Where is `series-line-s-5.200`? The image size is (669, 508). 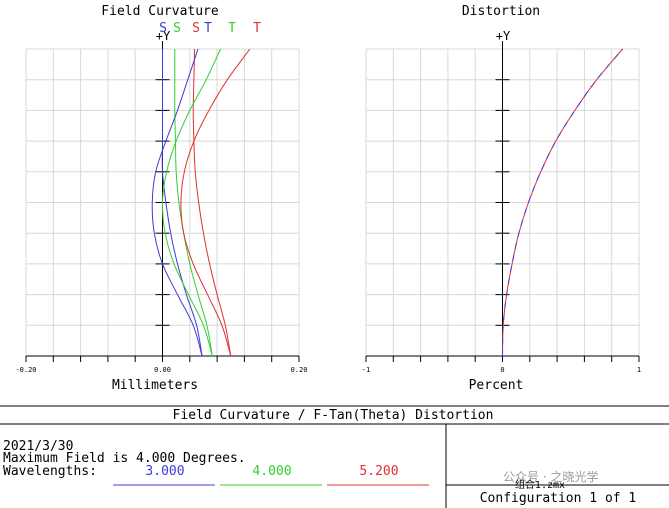
series-line-s-5.200 is located at coordinates (212, 202).